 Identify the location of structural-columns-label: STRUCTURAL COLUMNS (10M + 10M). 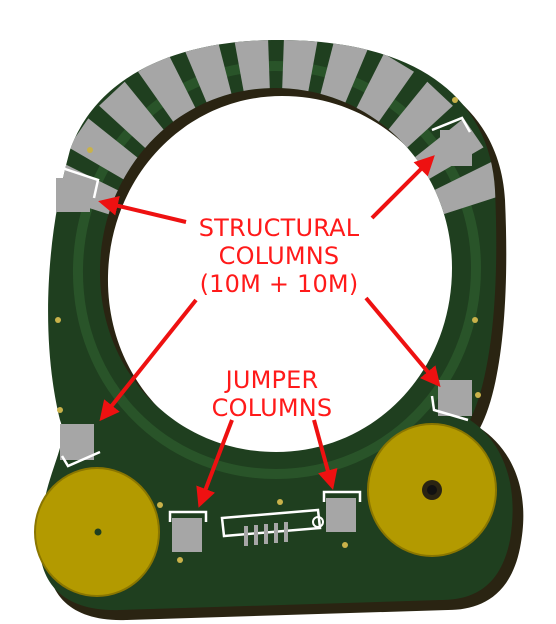
(279, 256).